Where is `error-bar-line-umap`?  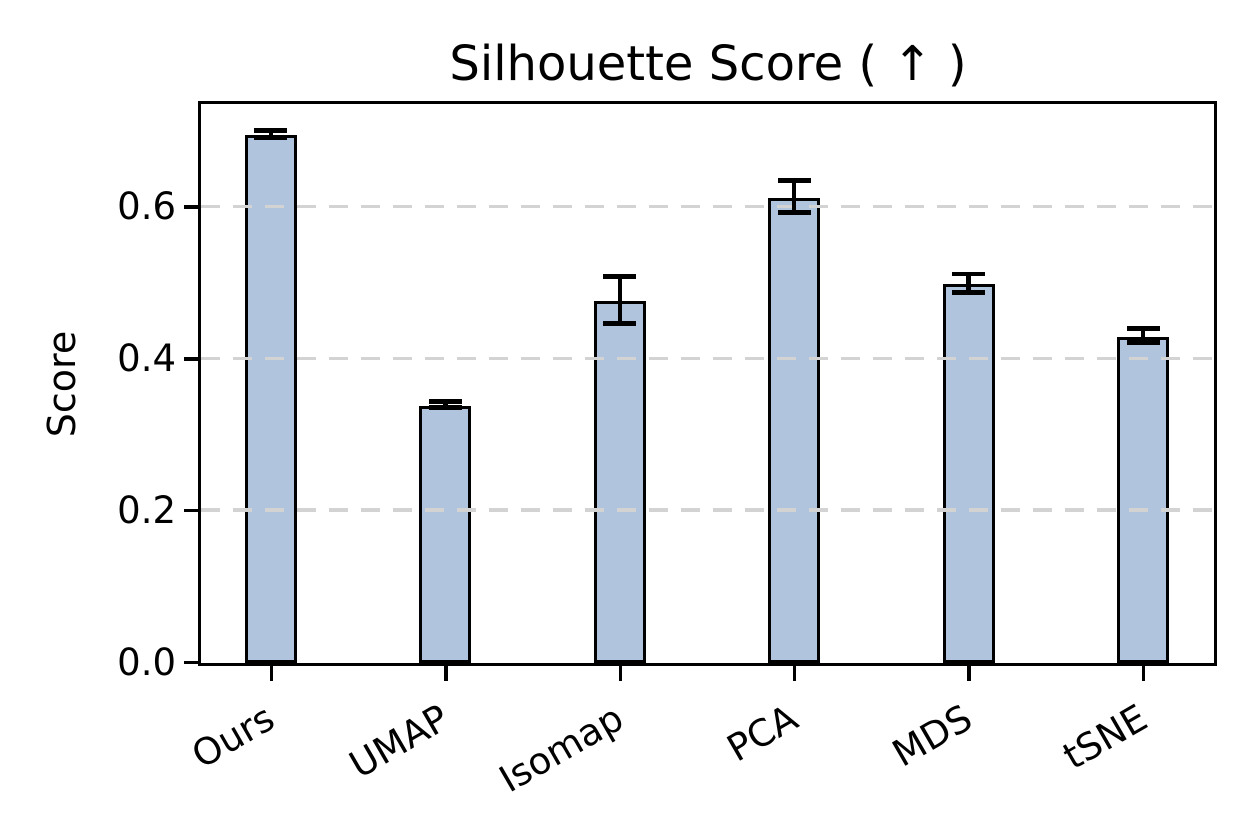 error-bar-line-umap is located at coordinates (445, 404).